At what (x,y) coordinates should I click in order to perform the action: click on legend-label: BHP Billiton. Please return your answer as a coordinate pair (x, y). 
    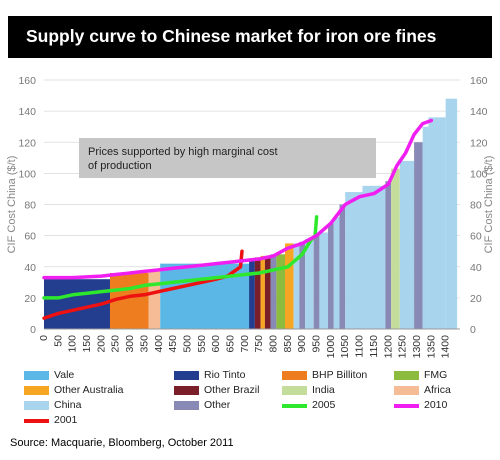
    Looking at the image, I should click on (340, 375).